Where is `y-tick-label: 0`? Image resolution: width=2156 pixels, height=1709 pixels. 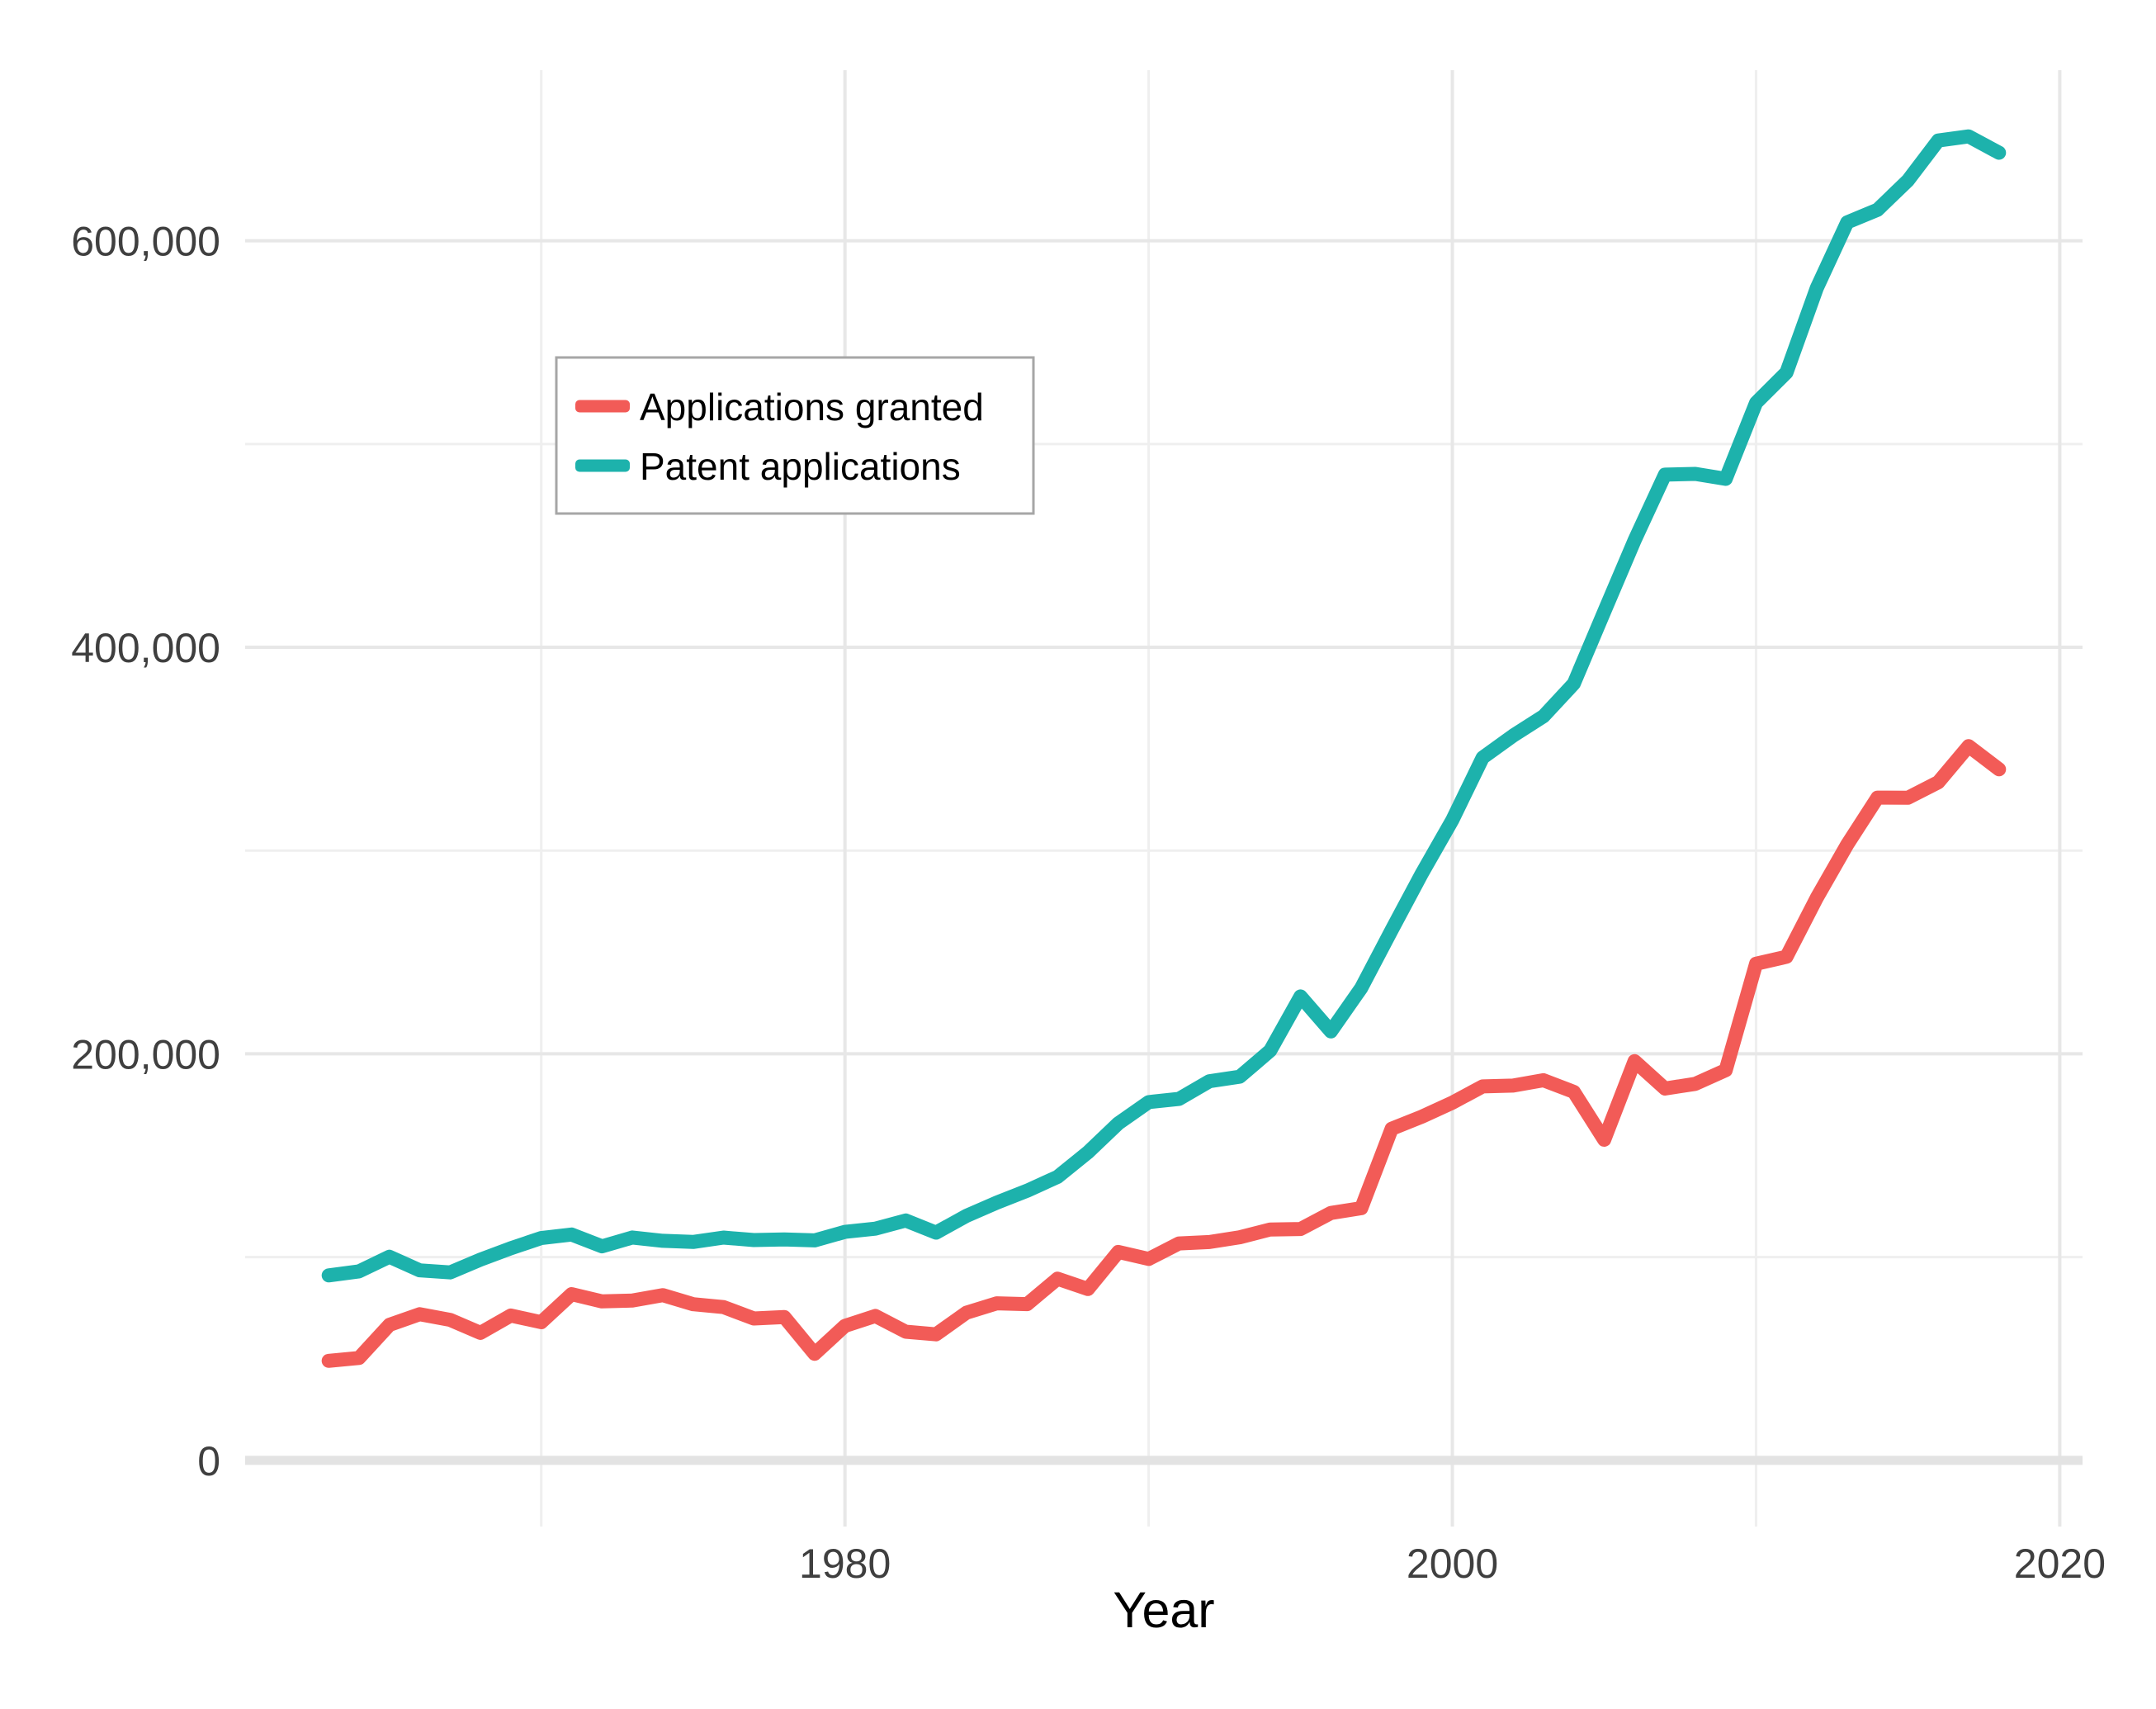
y-tick-label: 0 is located at coordinates (208, 1461).